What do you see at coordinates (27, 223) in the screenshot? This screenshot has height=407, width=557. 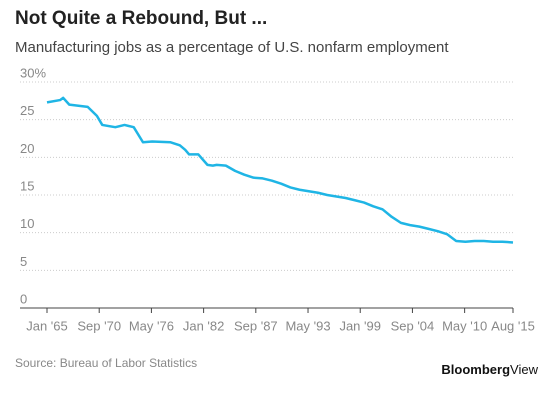 I see `y-tick-label: 10` at bounding box center [27, 223].